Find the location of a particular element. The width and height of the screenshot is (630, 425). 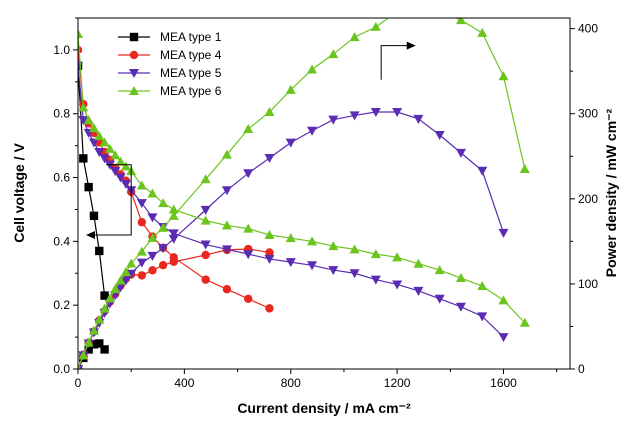

x-tick-label-2: 800 is located at coordinates (291, 383).